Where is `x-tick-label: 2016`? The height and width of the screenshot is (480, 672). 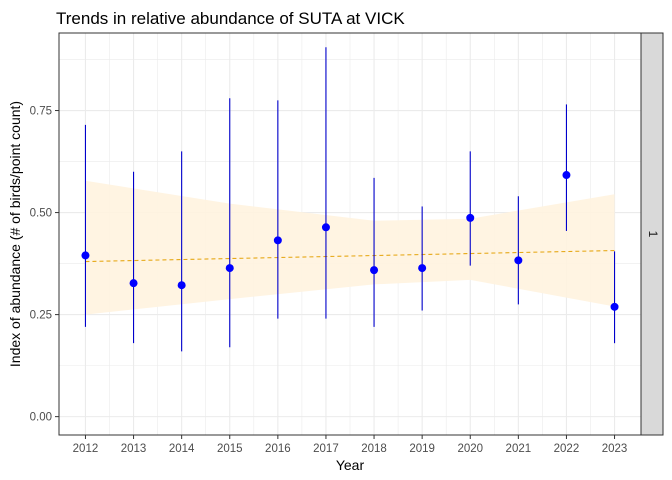 x-tick-label: 2016 is located at coordinates (278, 449).